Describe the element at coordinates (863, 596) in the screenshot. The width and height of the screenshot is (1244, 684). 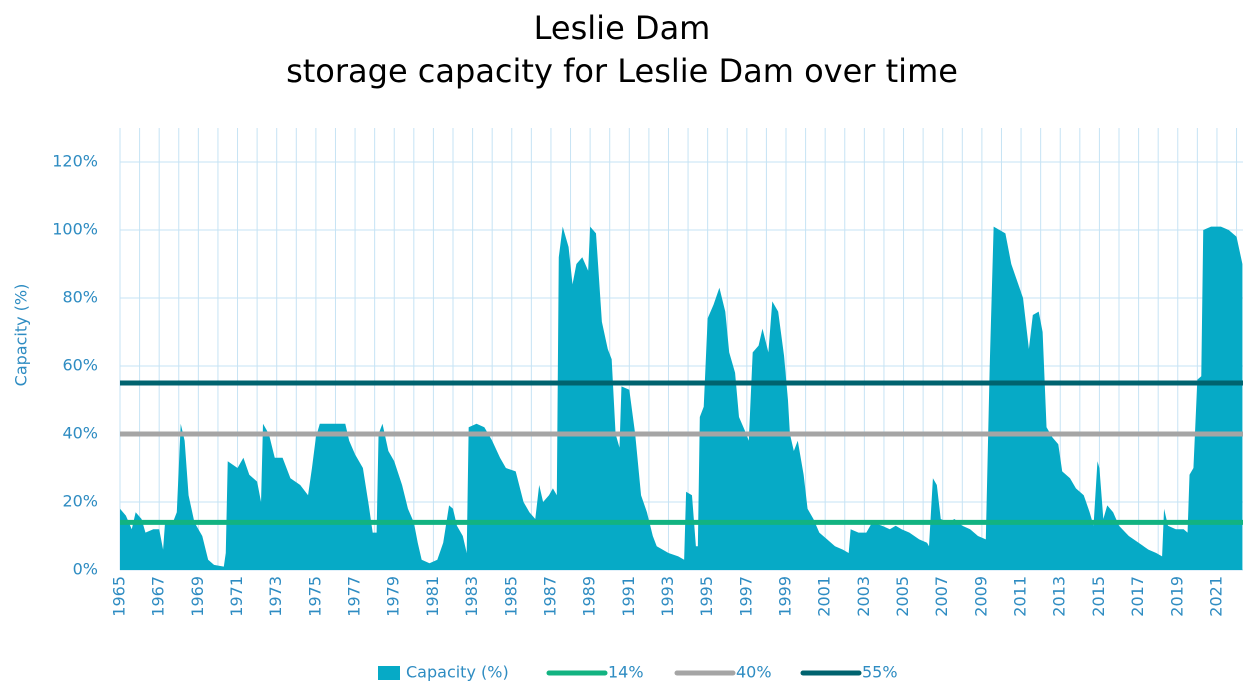
I see `x-tick-label: 2003` at that location.